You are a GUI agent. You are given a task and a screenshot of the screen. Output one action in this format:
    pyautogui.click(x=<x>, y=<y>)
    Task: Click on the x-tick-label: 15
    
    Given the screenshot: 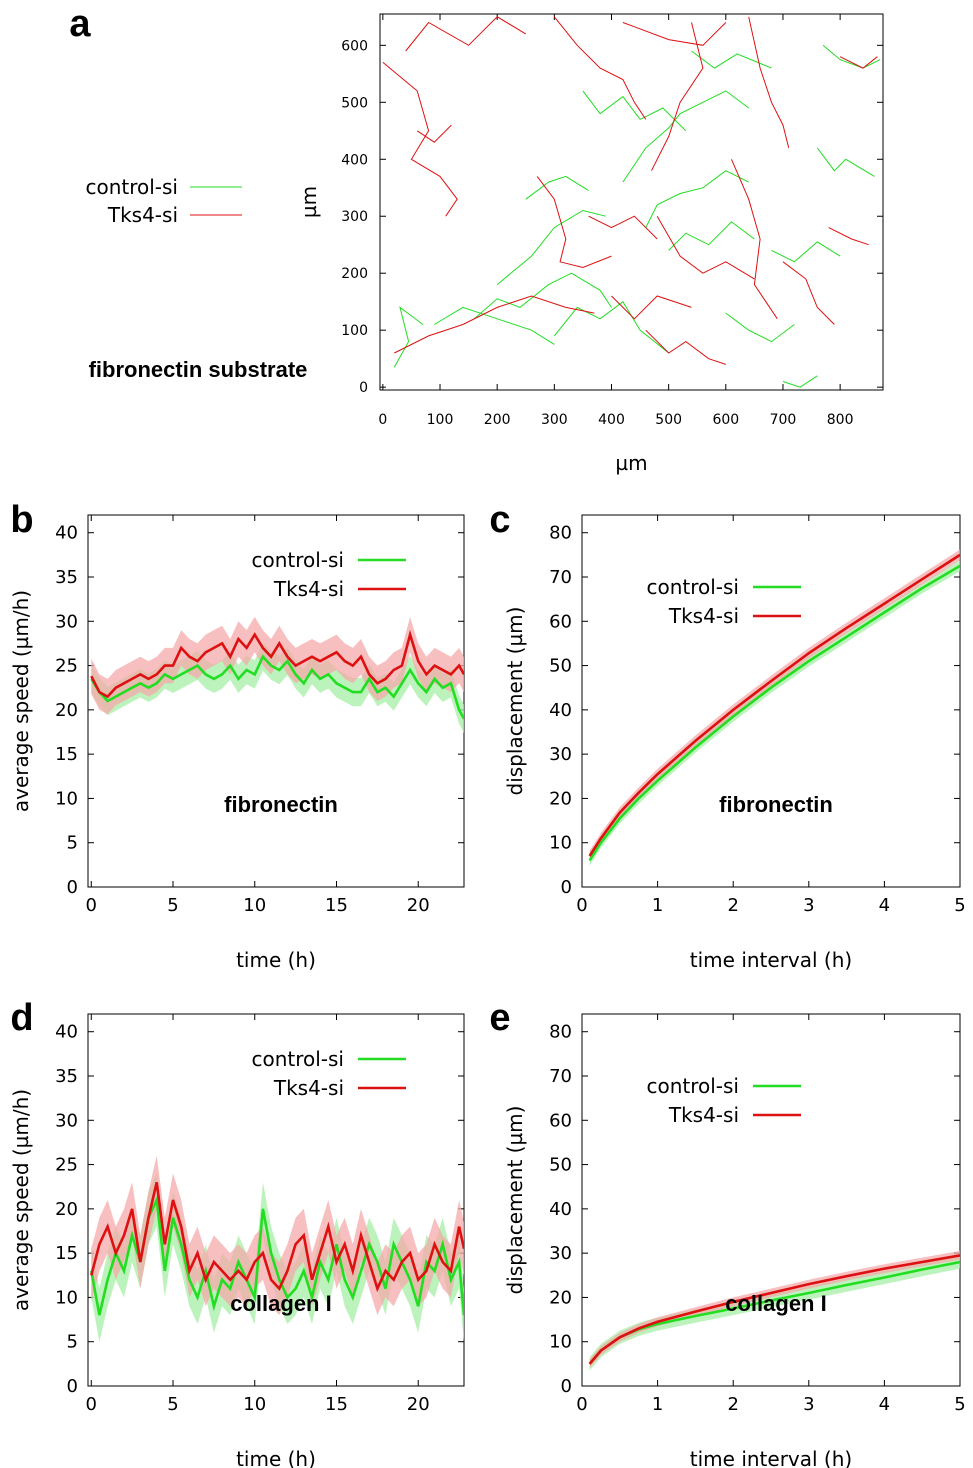 What is the action you would take?
    pyautogui.click(x=336, y=905)
    